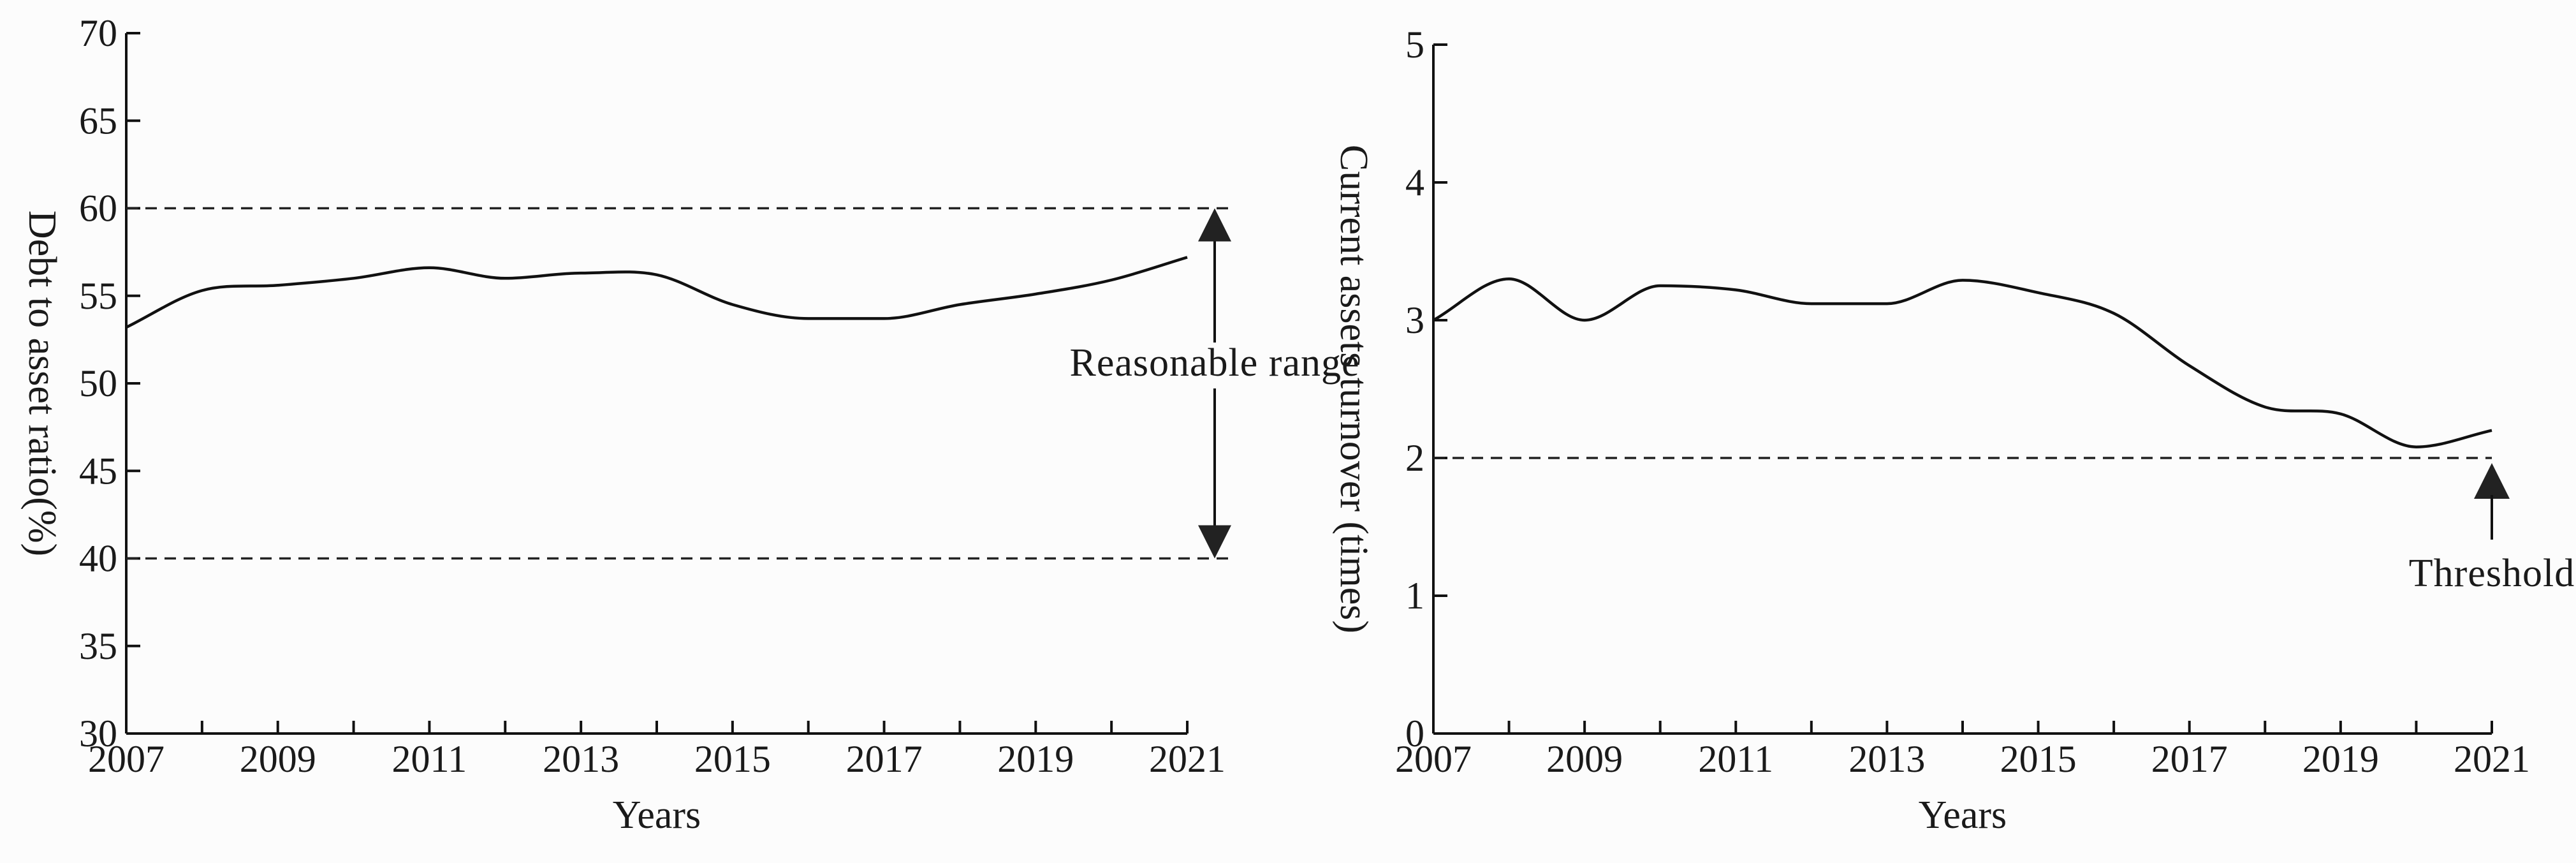 The width and height of the screenshot is (2576, 863). Describe the element at coordinates (98, 559) in the screenshot. I see `y-tick-label: 40` at that location.